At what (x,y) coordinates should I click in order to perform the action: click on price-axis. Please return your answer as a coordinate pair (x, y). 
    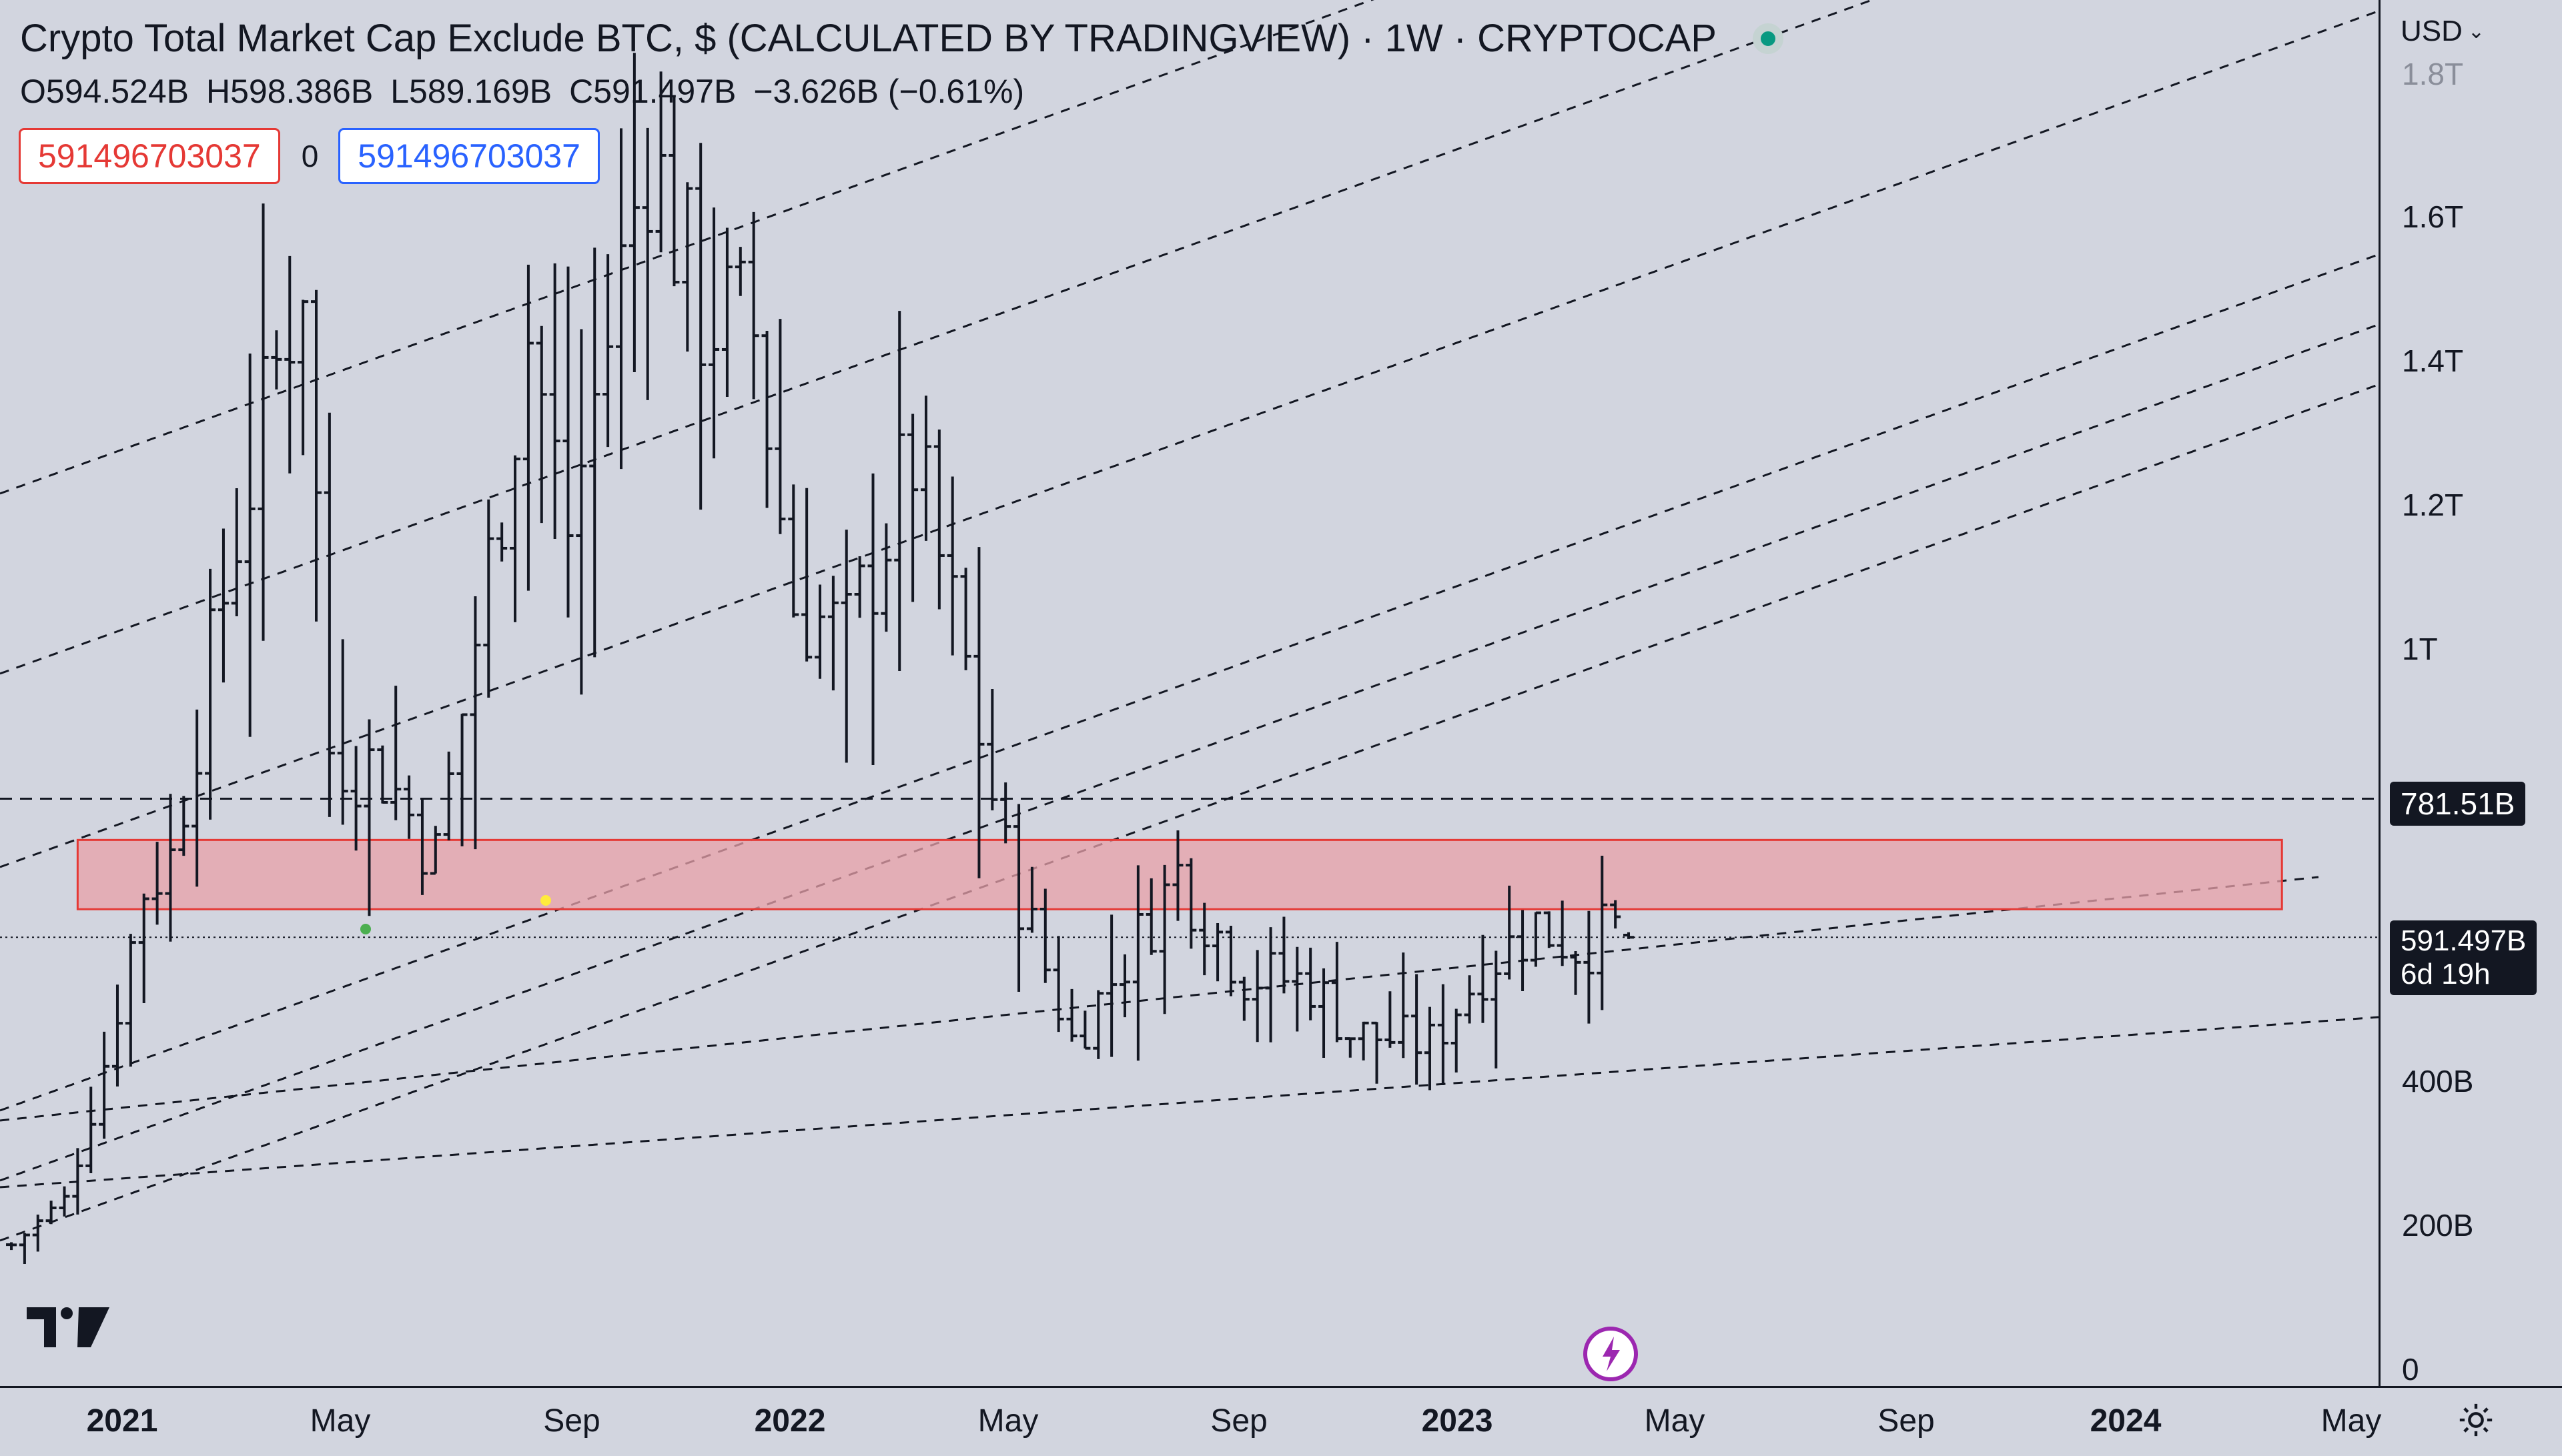
    Looking at the image, I should click on (2471, 693).